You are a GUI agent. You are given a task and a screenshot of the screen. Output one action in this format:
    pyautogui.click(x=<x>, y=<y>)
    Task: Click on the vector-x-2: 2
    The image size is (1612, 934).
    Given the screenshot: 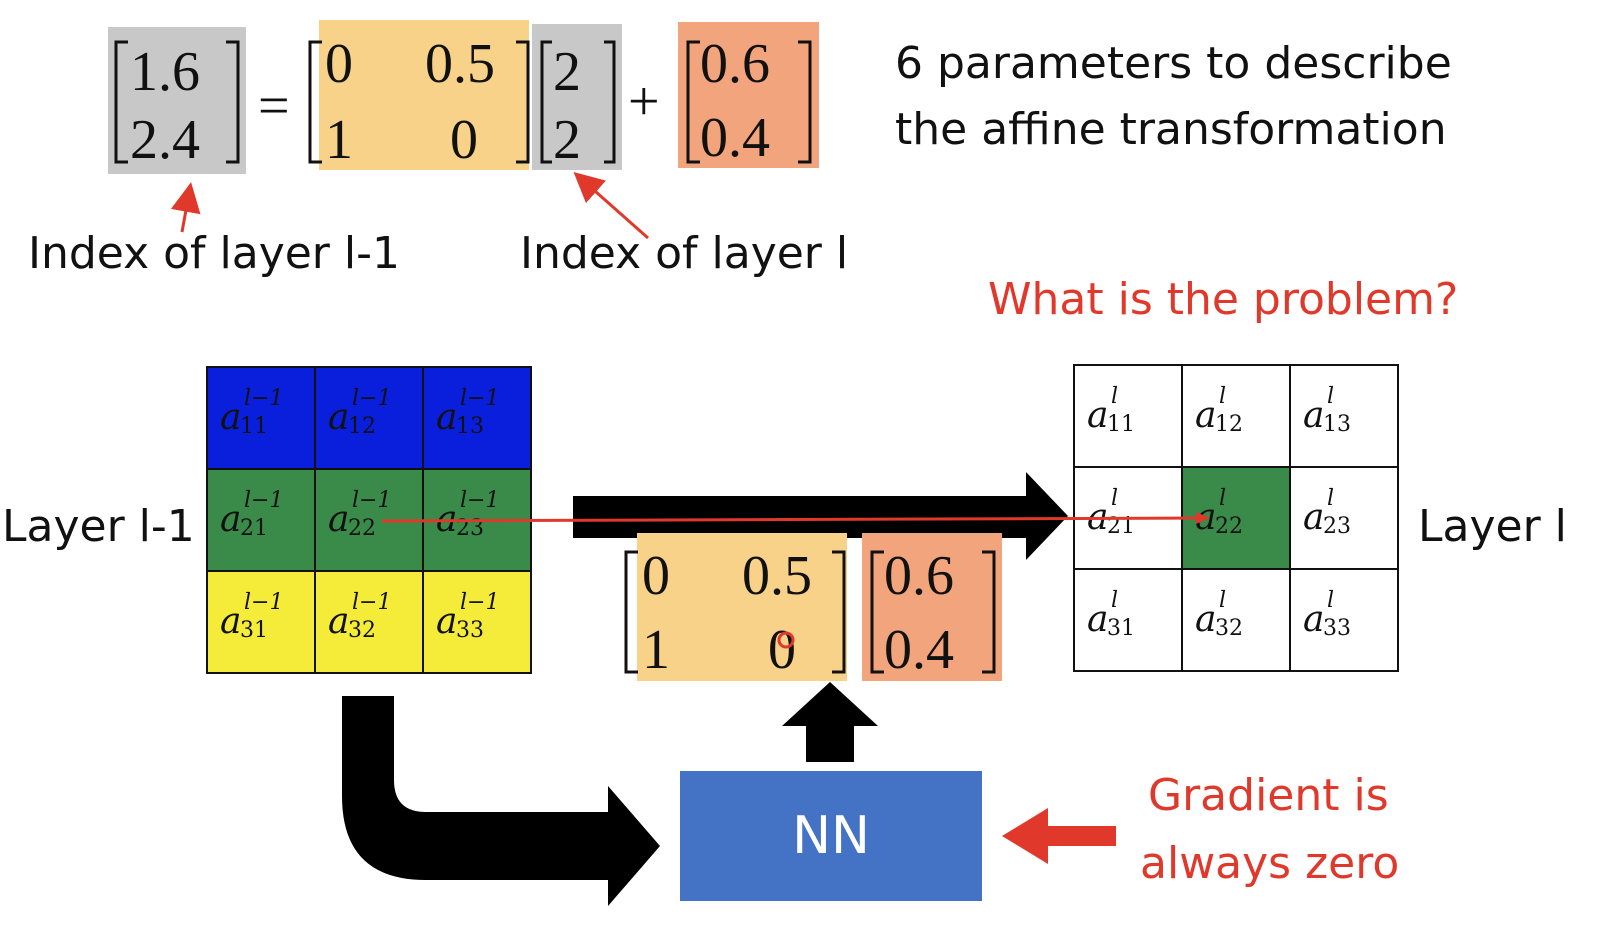 What is the action you would take?
    pyautogui.click(x=567, y=140)
    